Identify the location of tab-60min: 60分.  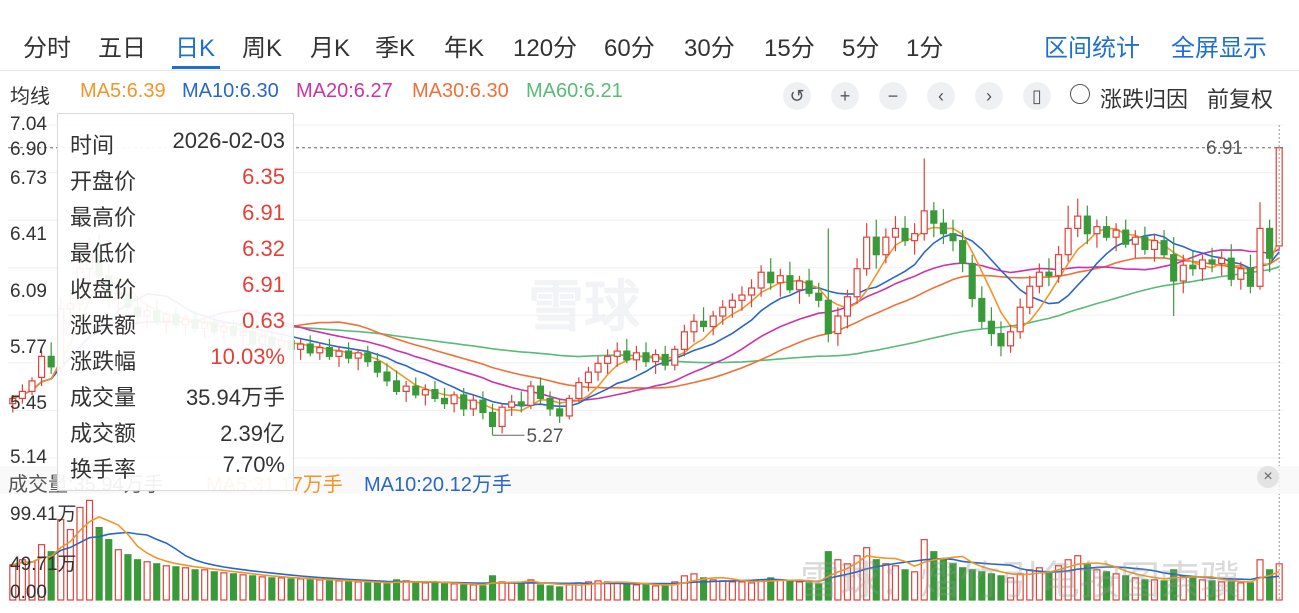
(629, 48).